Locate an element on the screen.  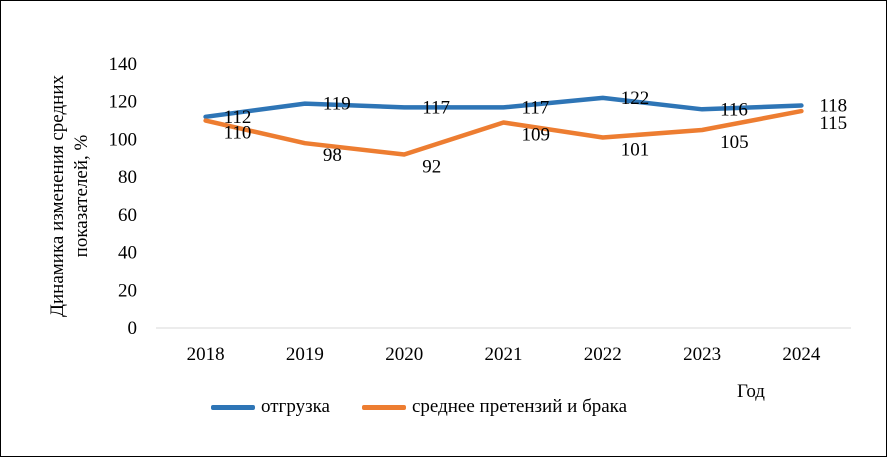
x-tick-label: 2019 is located at coordinates (305, 354).